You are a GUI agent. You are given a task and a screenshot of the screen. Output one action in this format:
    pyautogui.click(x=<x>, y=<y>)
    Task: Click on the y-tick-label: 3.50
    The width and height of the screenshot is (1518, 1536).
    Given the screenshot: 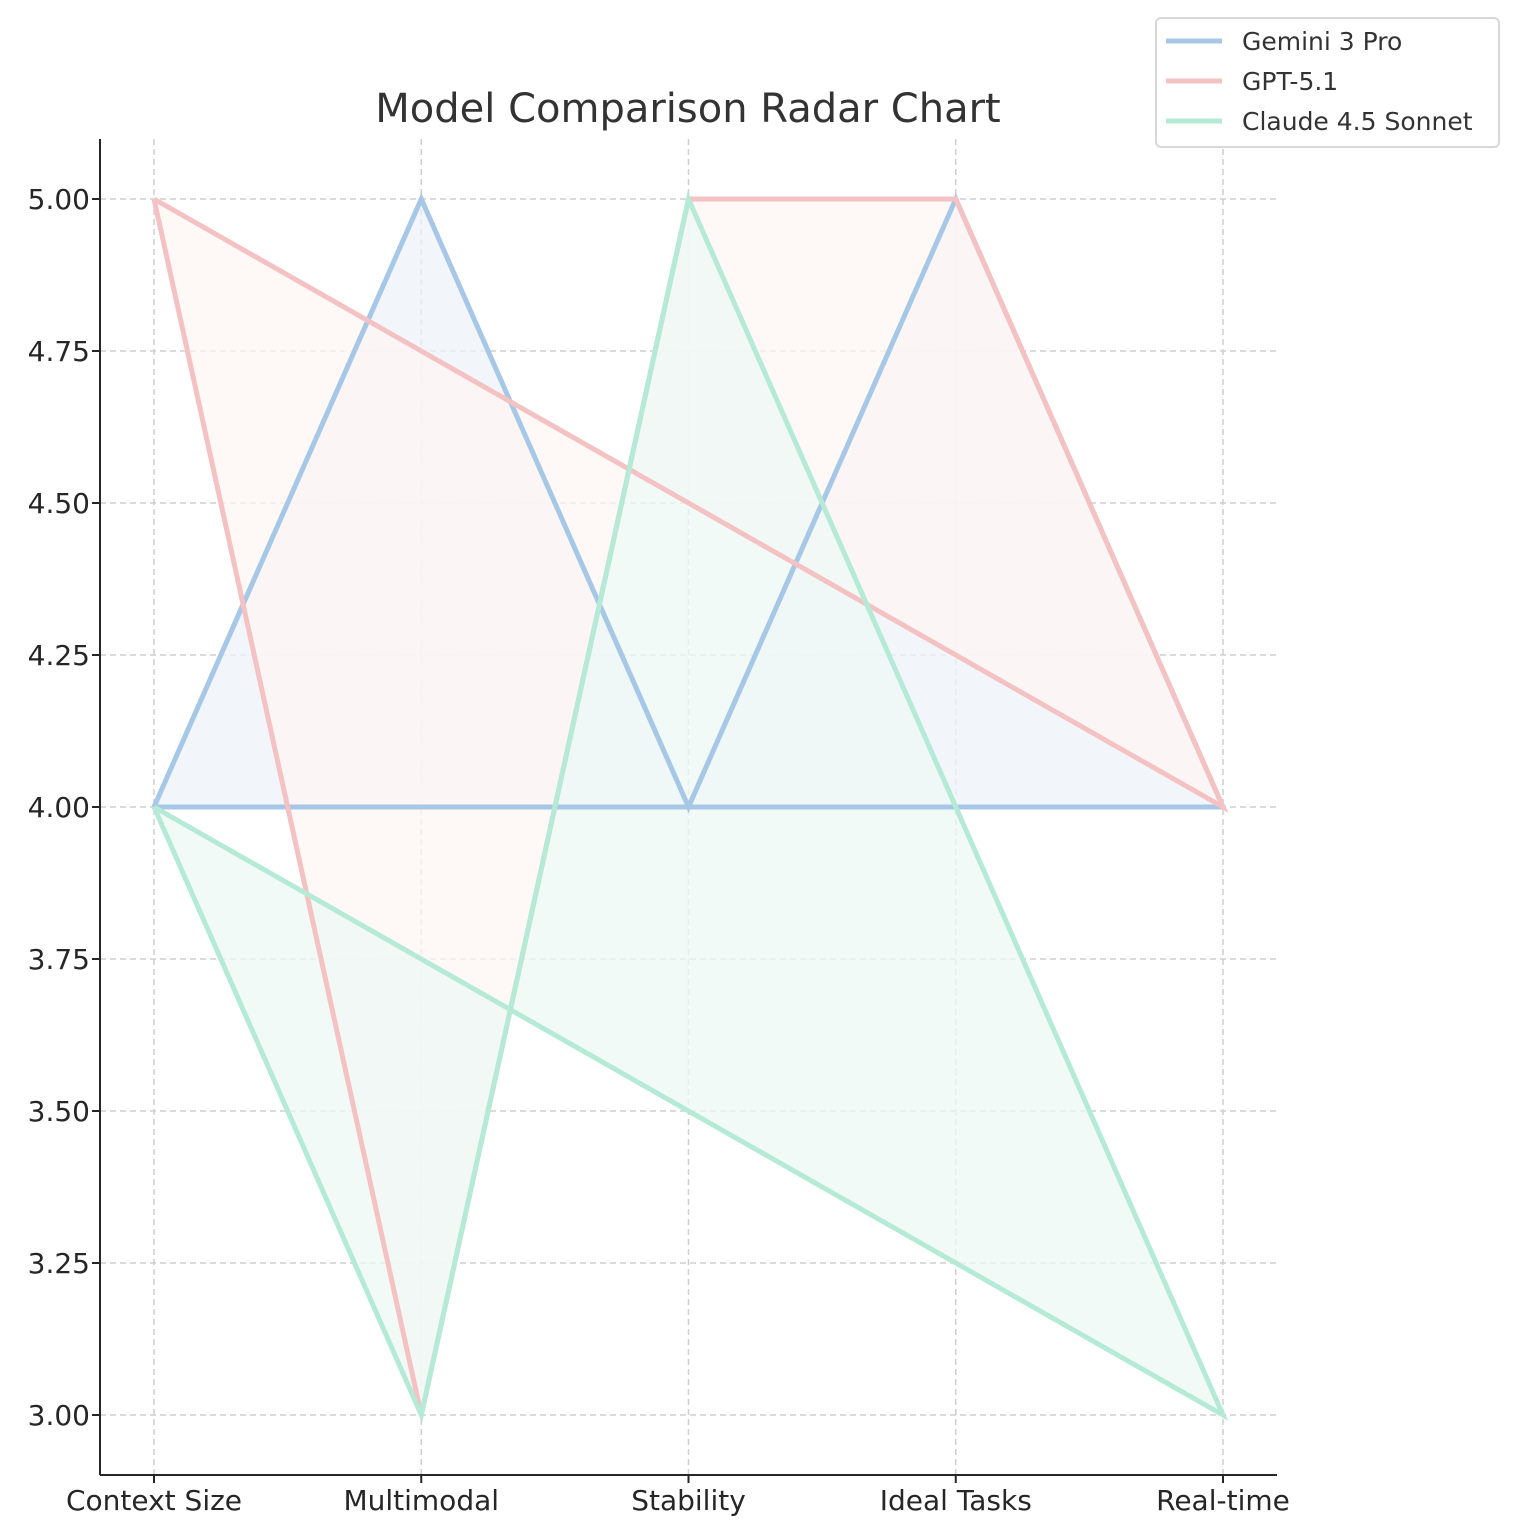 What is the action you would take?
    pyautogui.click(x=59, y=1111)
    